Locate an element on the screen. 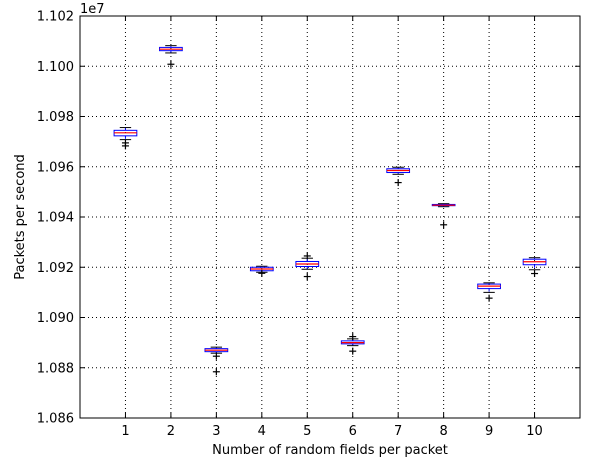 Image resolution: width=600 pixels, height=459 pixels. y-tick-label: 1.100 is located at coordinates (55, 67).